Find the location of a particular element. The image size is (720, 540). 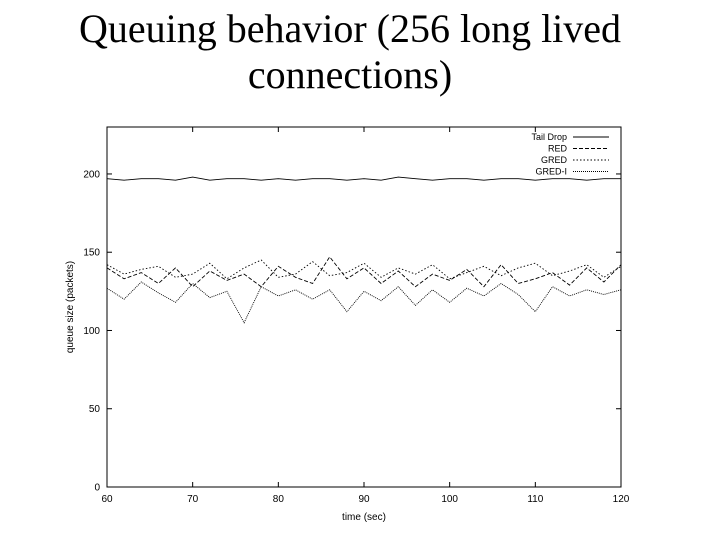

x-axis-label: time (sec) is located at coordinates (364, 517).